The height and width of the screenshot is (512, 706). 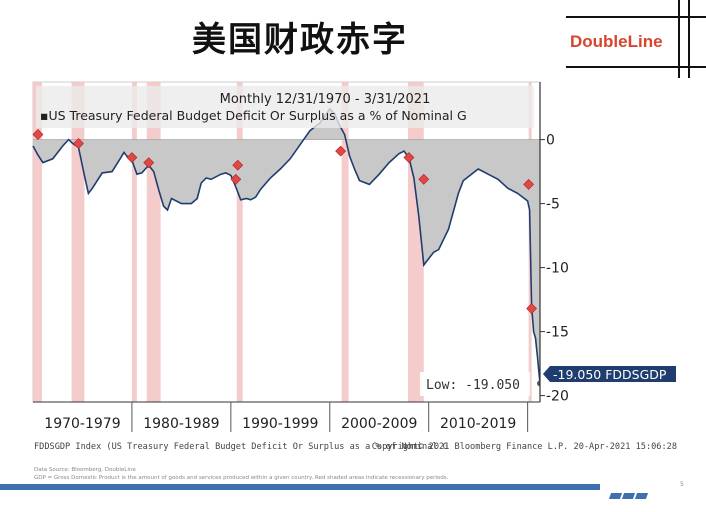 I want to click on footer-accent-bar, so click(x=300, y=487).